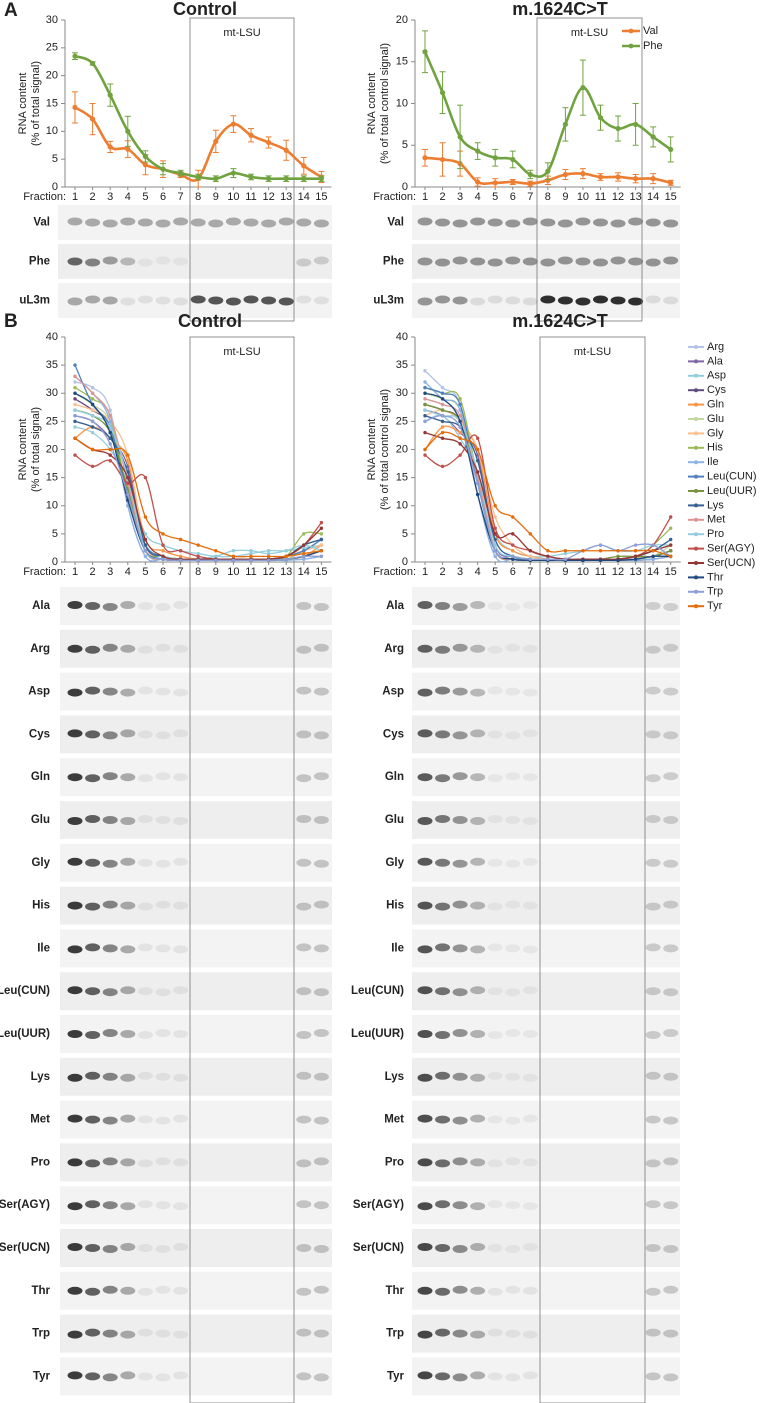 The height and width of the screenshot is (1403, 760). What do you see at coordinates (548, 497) in the screenshot?
I see `series-line` at bounding box center [548, 497].